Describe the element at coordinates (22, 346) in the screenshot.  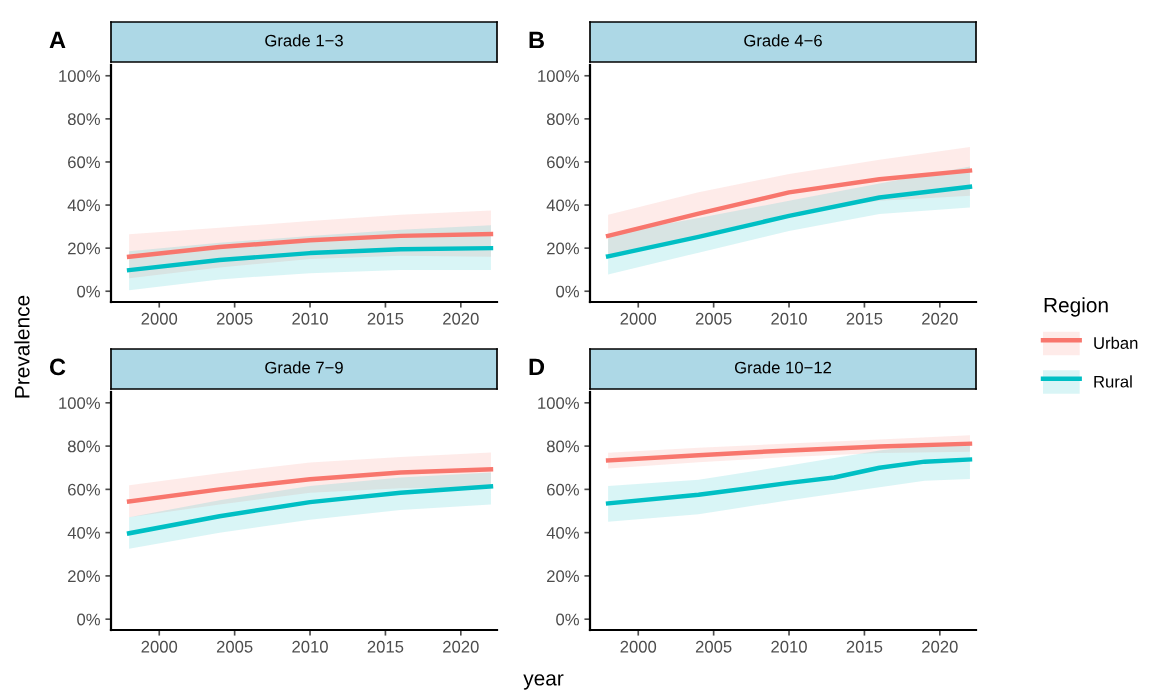
I see `y-axis-title: Prevalence` at that location.